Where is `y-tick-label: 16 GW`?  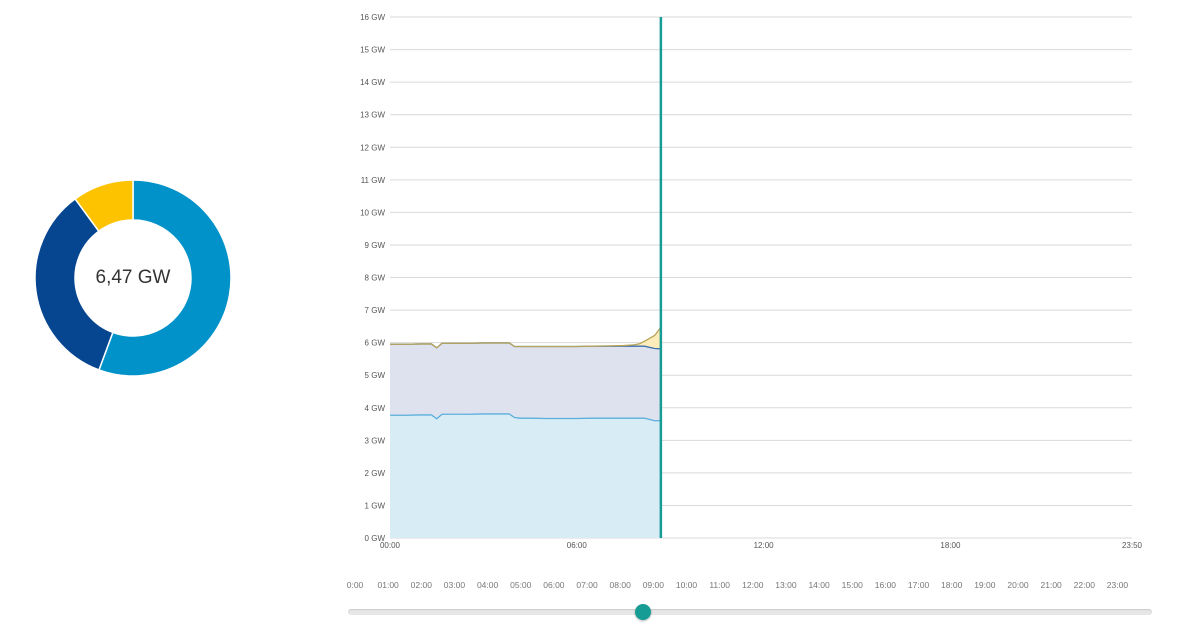
y-tick-label: 16 GW is located at coordinates (372, 17).